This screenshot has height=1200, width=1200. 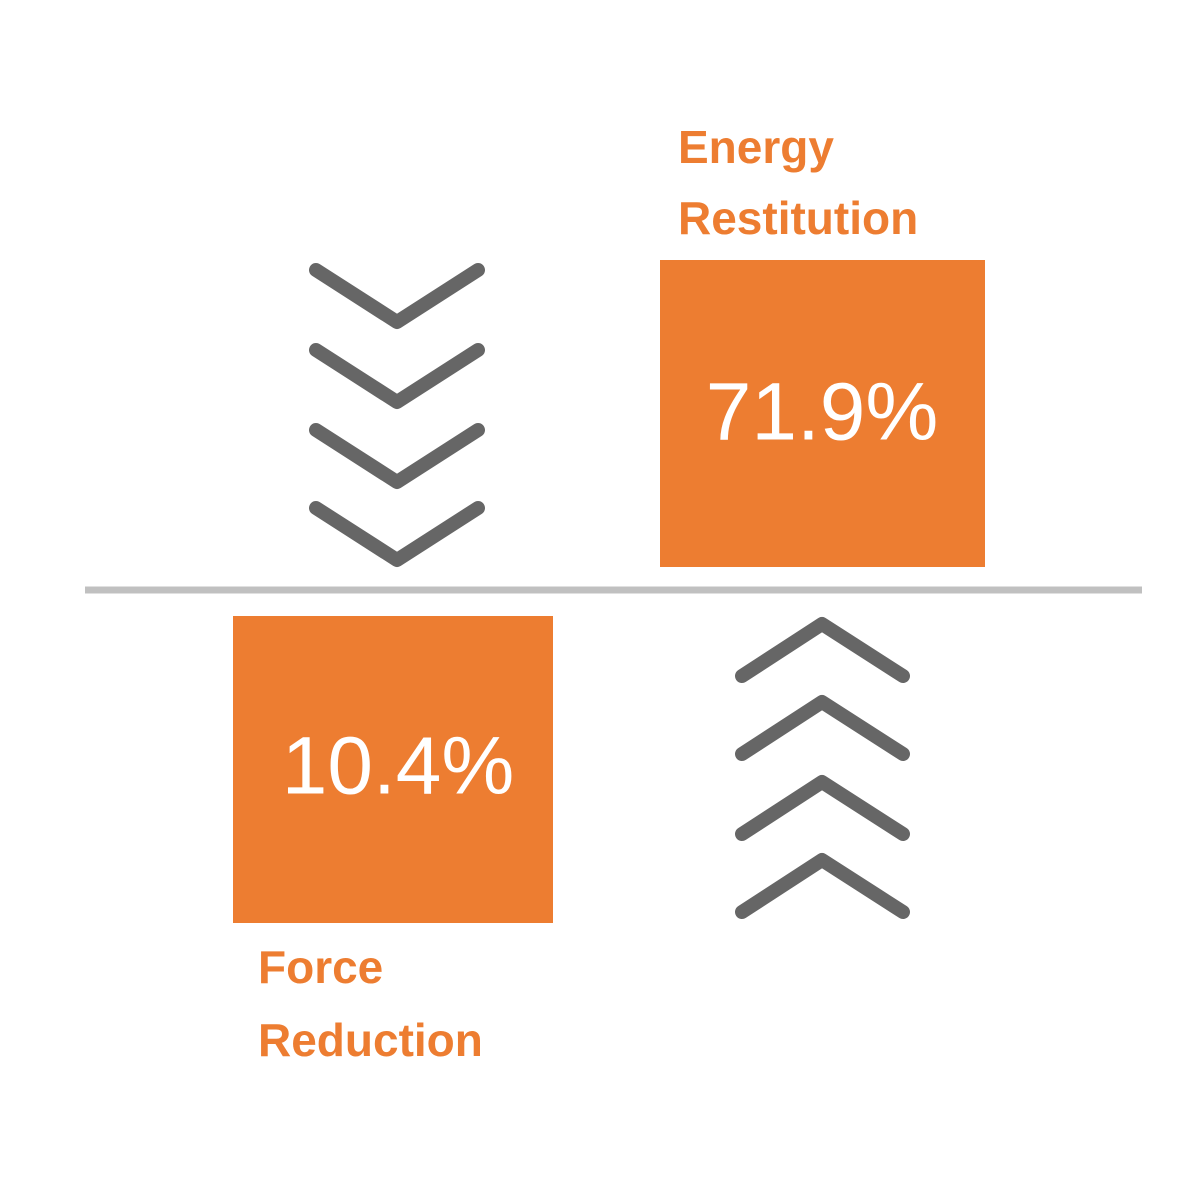 What do you see at coordinates (398, 766) in the screenshot?
I see `force-value: 10.4%` at bounding box center [398, 766].